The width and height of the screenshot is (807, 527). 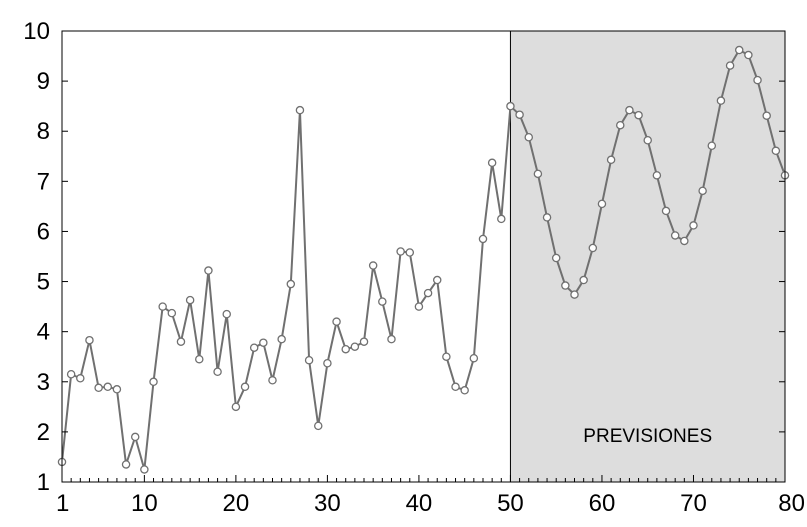 I want to click on y-tick-label: 5, so click(x=43, y=282).